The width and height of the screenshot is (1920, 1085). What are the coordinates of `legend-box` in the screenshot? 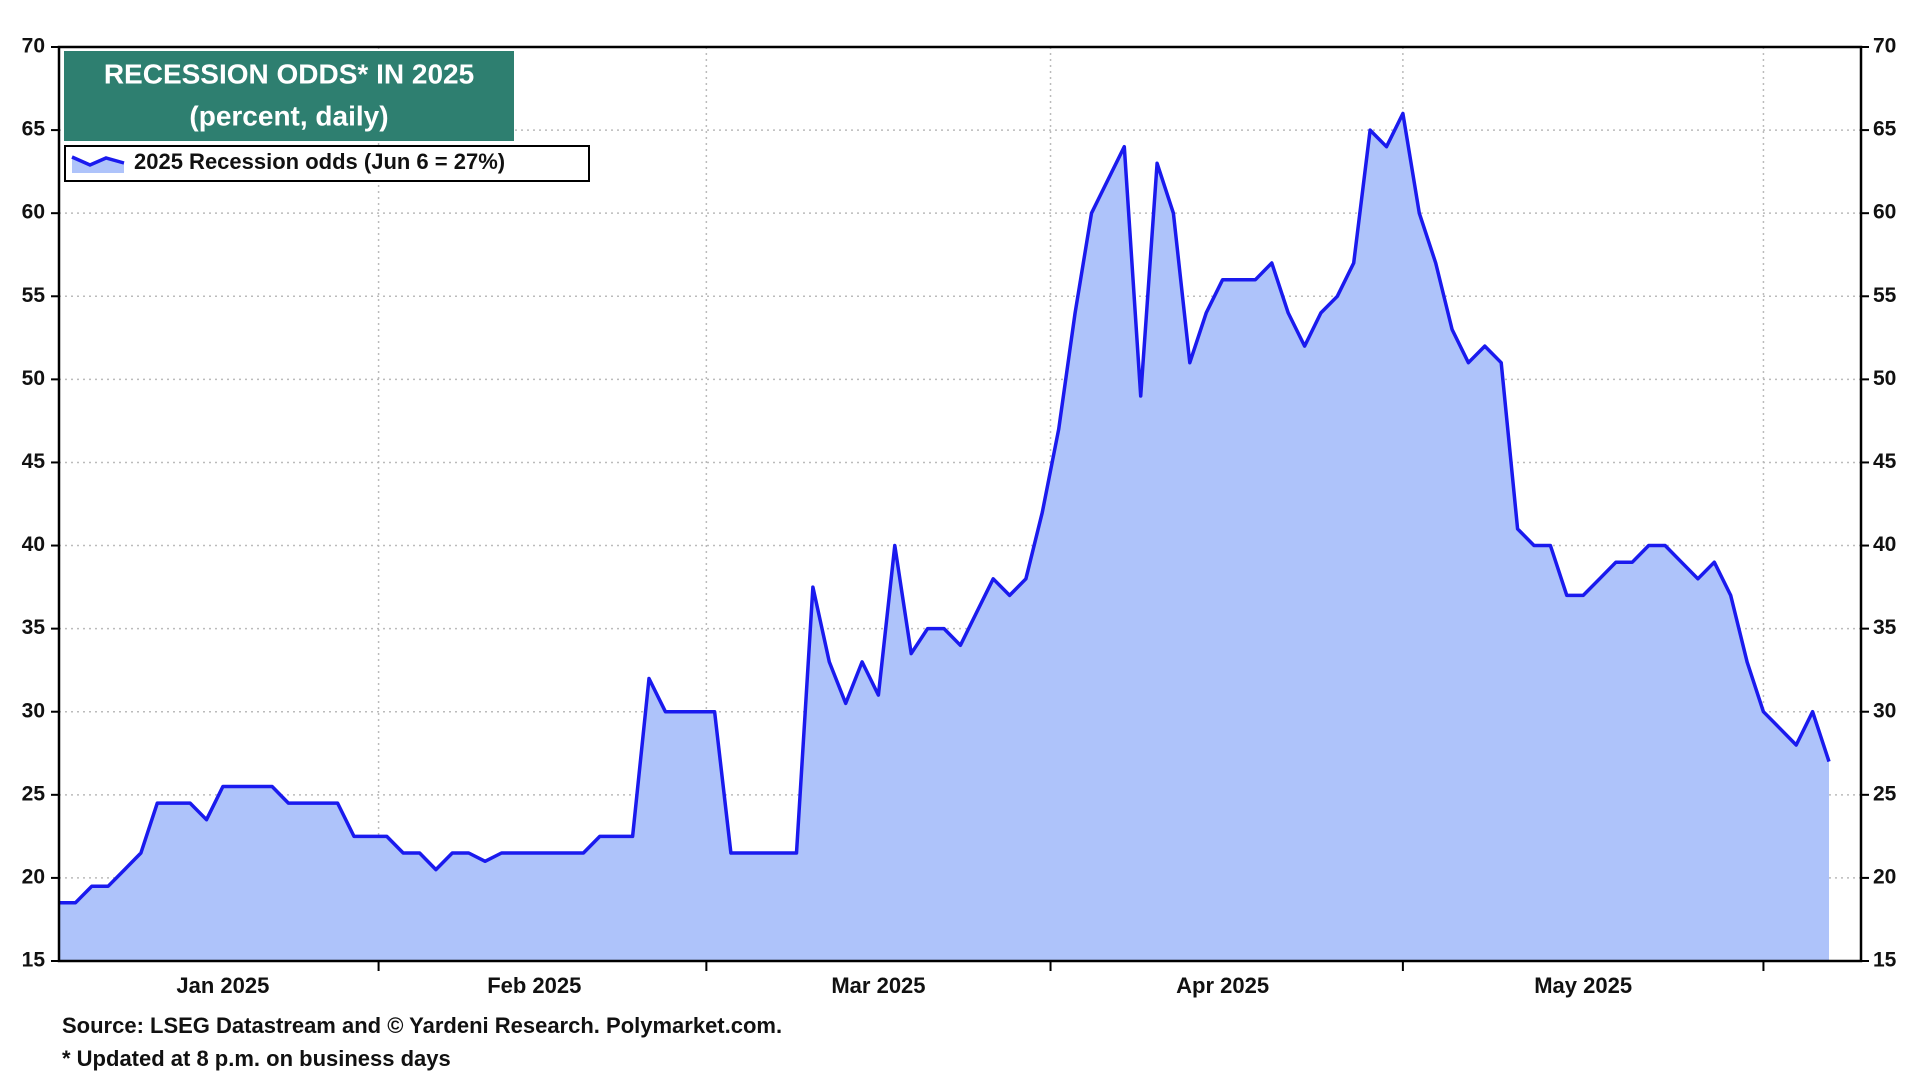 It's located at (327, 163).